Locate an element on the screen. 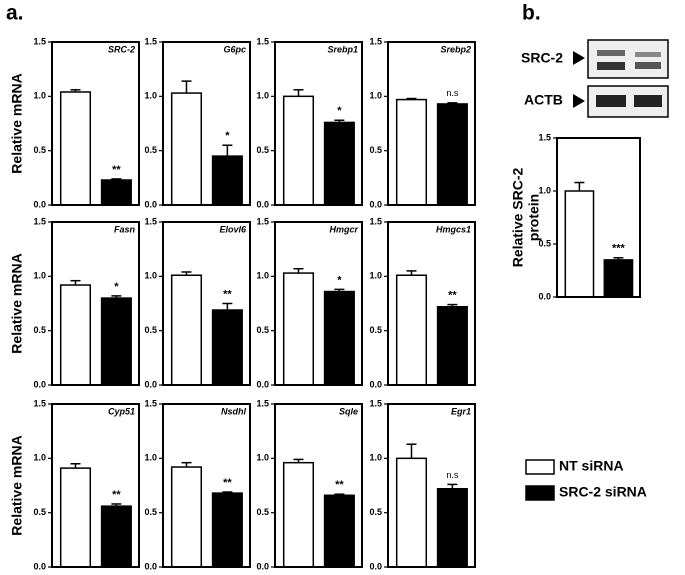 This screenshot has height=575, width=685. chart-title: Hmgcs1 is located at coordinates (453, 229).